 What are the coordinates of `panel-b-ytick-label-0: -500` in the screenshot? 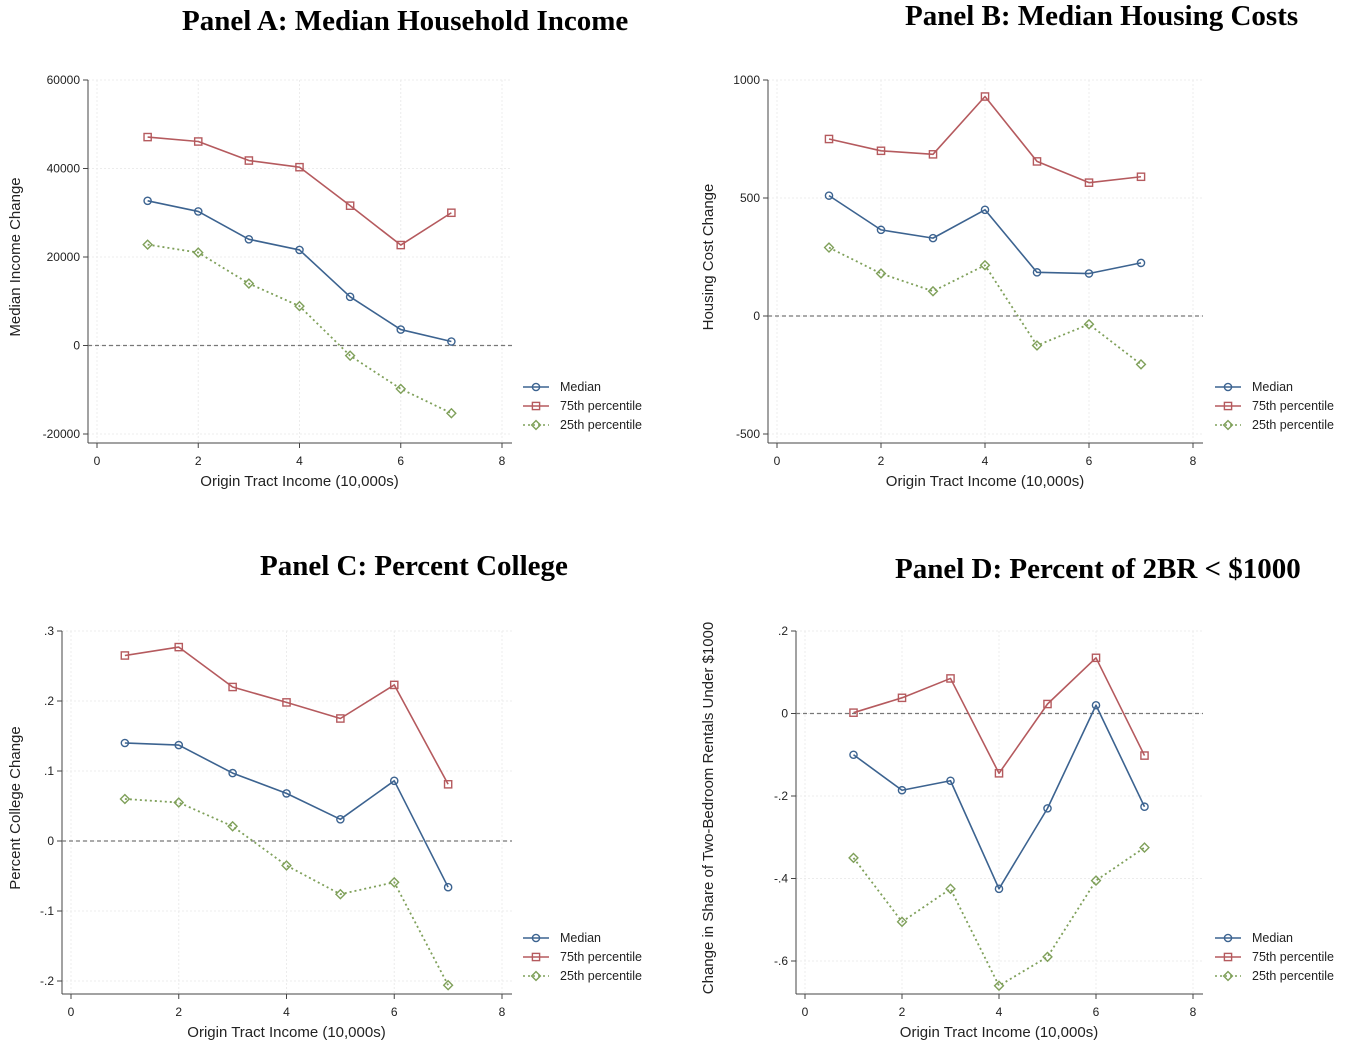 It's located at (748, 434).